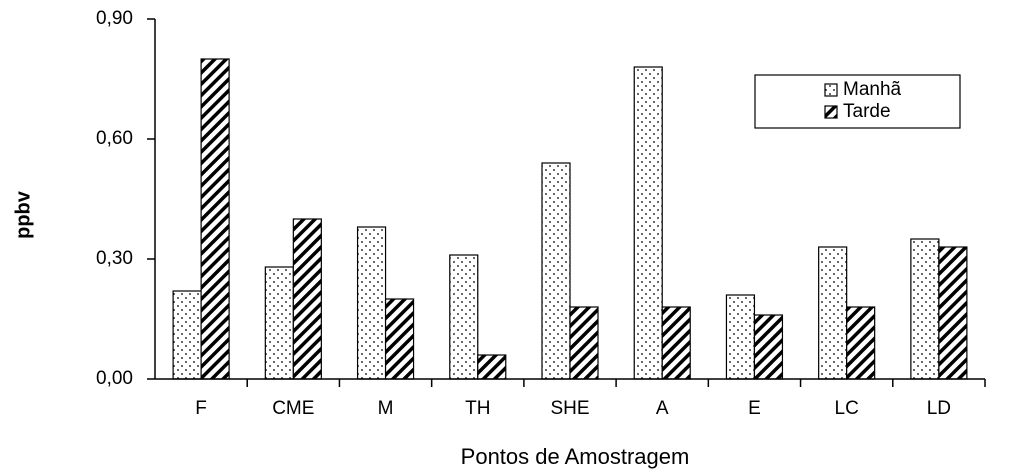  I want to click on x-tick-label: E, so click(754, 408).